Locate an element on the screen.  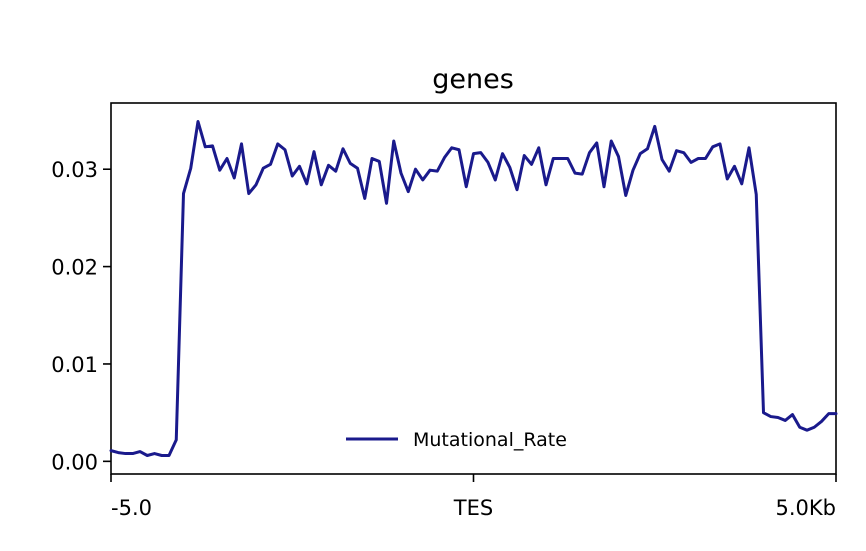
chart-title: genes is located at coordinates (473, 79).